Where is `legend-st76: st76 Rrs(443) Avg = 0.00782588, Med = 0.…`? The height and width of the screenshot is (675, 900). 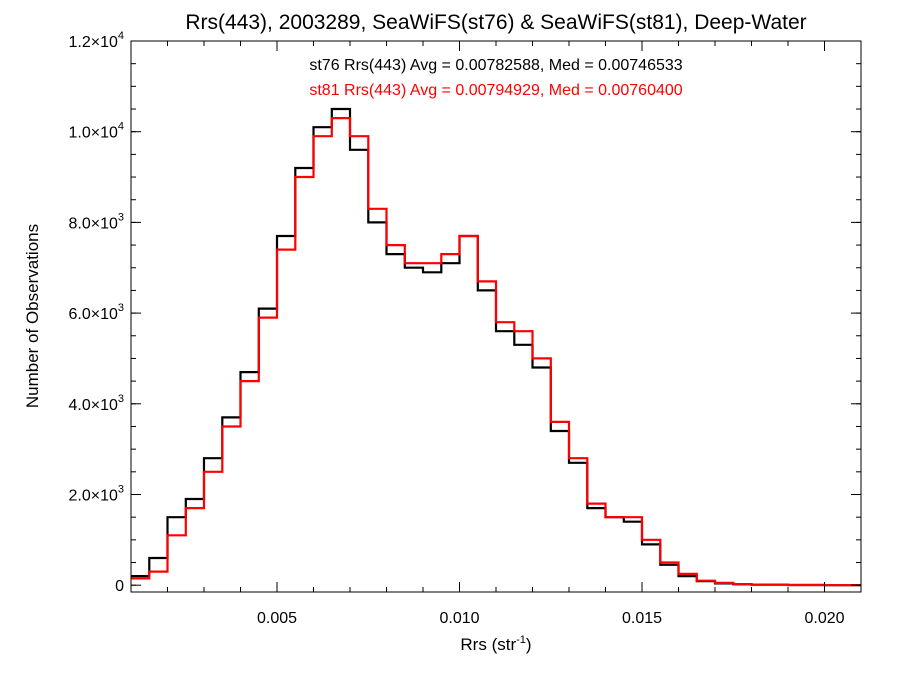 legend-st76: st76 Rrs(443) Avg = 0.00782588, Med = 0.… is located at coordinates (495, 65).